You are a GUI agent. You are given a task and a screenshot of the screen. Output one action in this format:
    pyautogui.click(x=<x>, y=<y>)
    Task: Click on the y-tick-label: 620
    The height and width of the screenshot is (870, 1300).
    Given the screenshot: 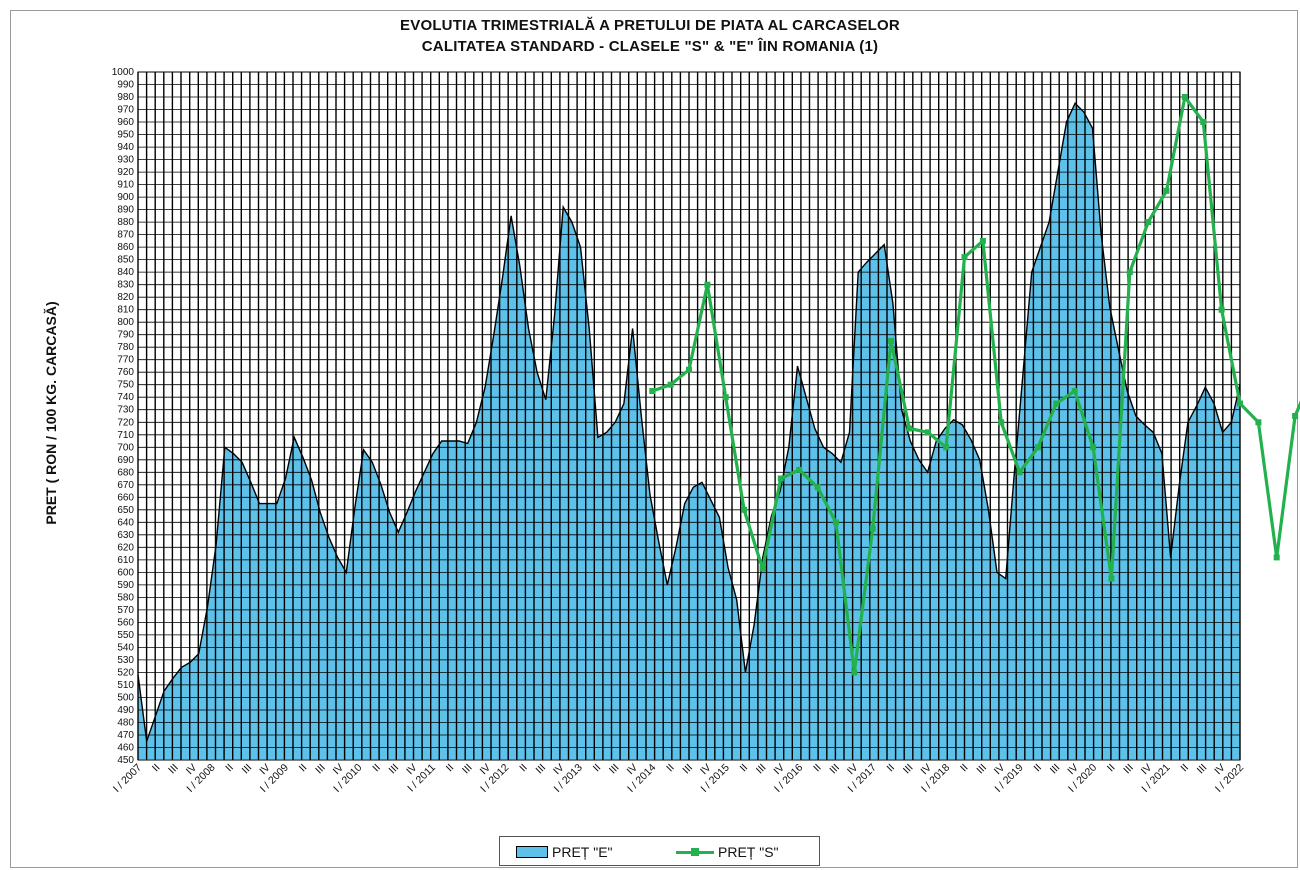 What is the action you would take?
    pyautogui.click(x=125, y=547)
    